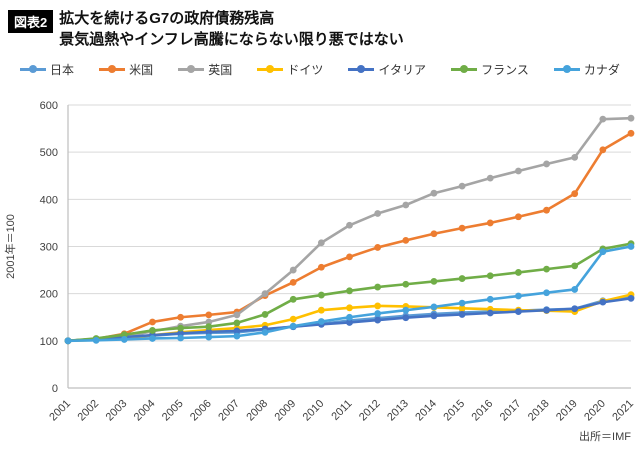 The image size is (640, 457). Describe the element at coordinates (209, 332) in the screenshot. I see `series-marker-italy-2006` at that location.